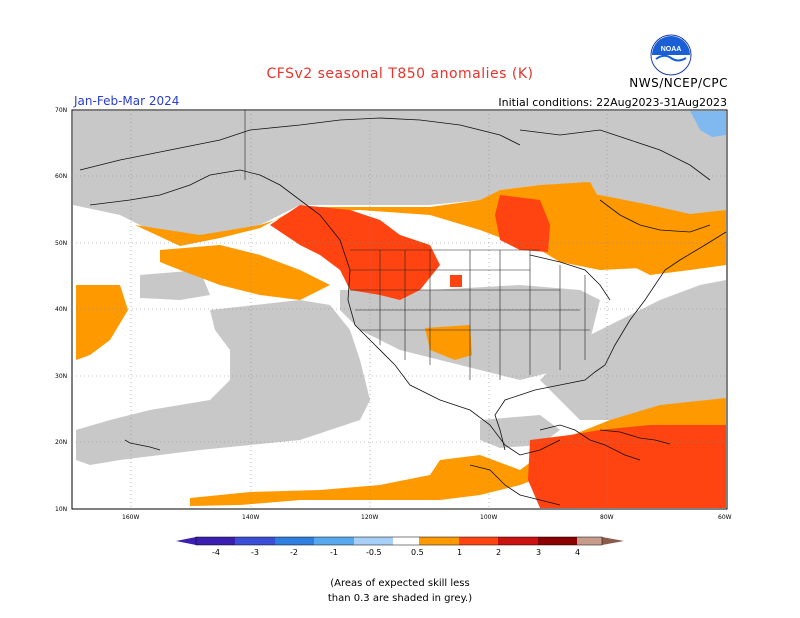 The width and height of the screenshot is (800, 618). What do you see at coordinates (216, 552) in the screenshot?
I see `colorbar-label: -4` at bounding box center [216, 552].